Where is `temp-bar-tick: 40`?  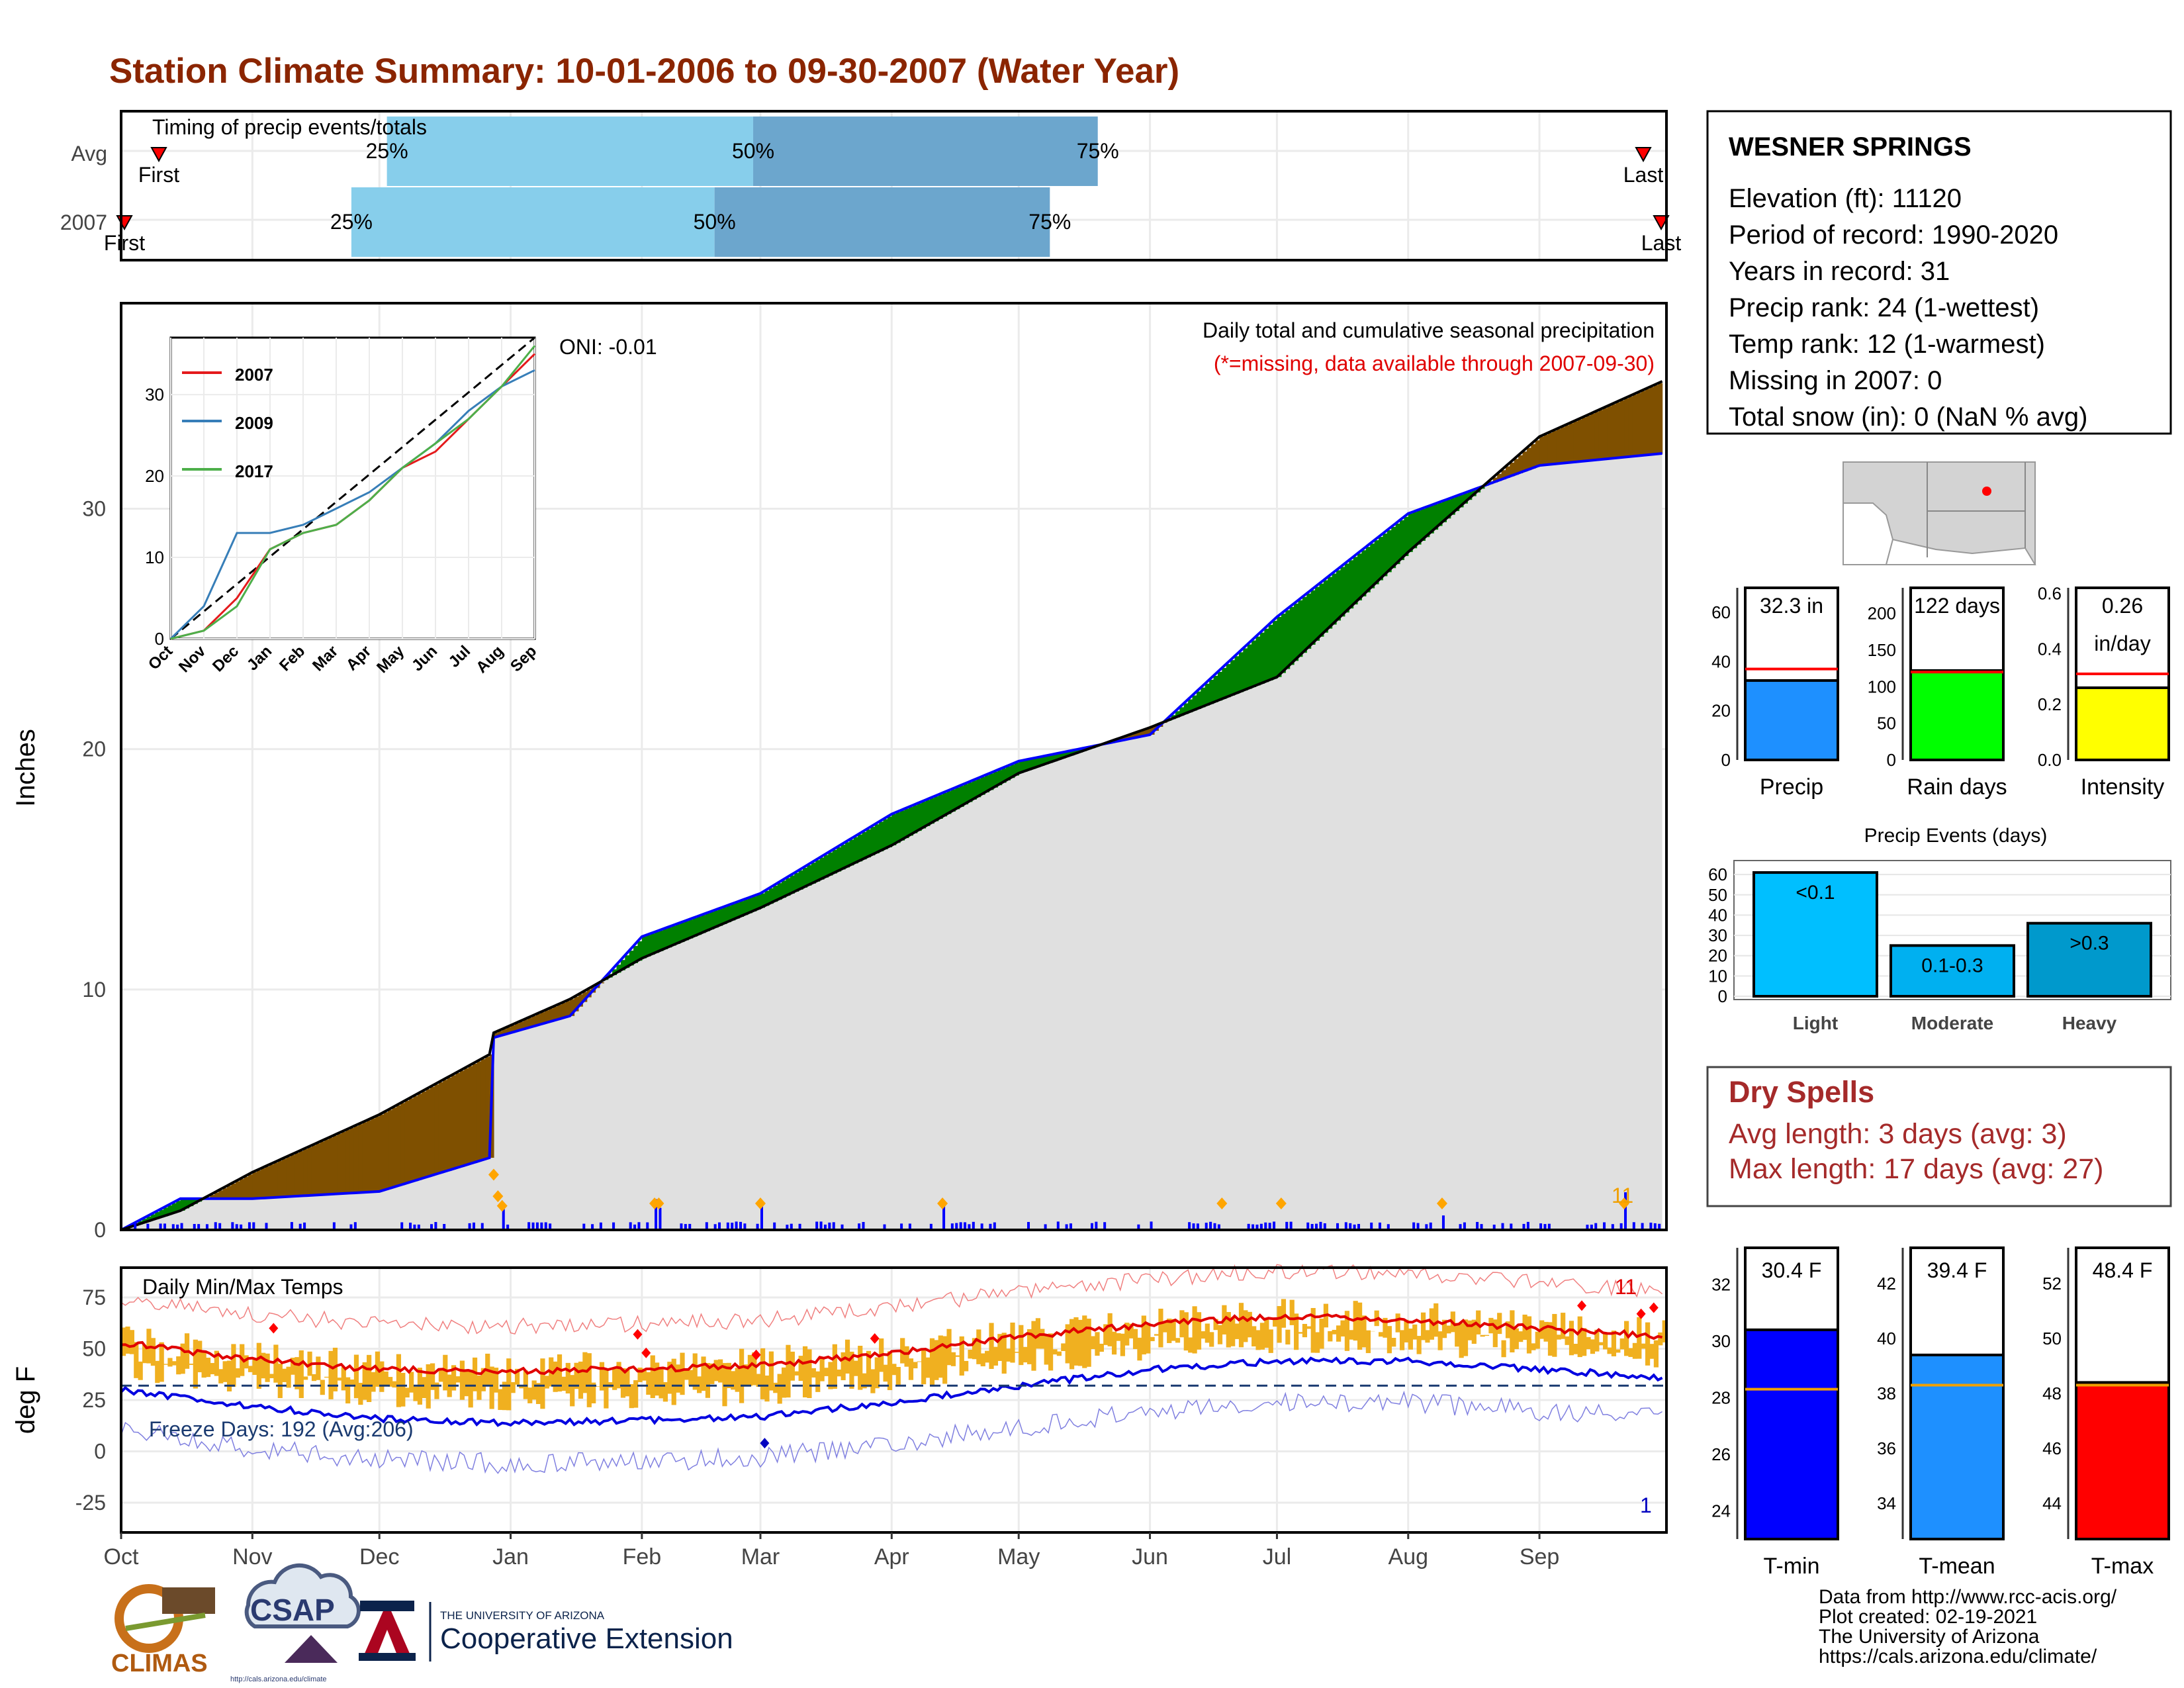
temp-bar-tick: 40 is located at coordinates (1886, 1338).